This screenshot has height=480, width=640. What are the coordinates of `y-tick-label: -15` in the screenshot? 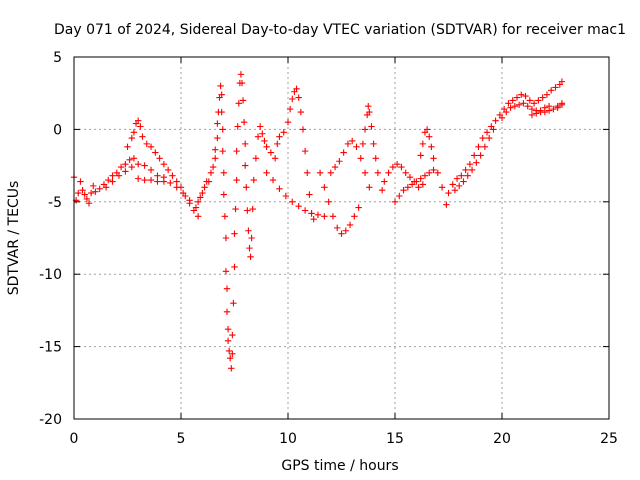 It's located at (50, 348).